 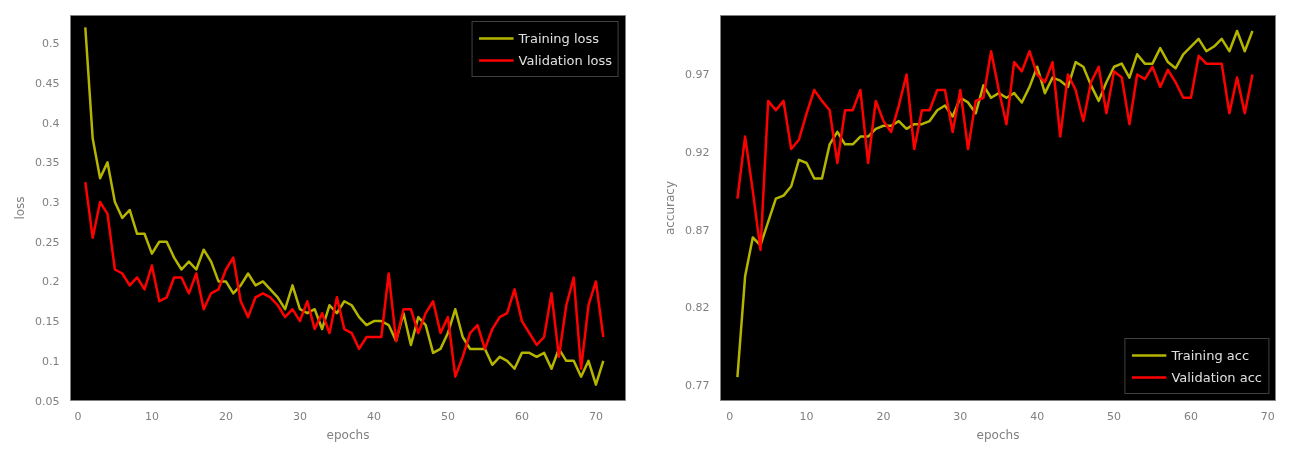 I want to click on y-tick-label: 0.45, so click(x=47, y=83).